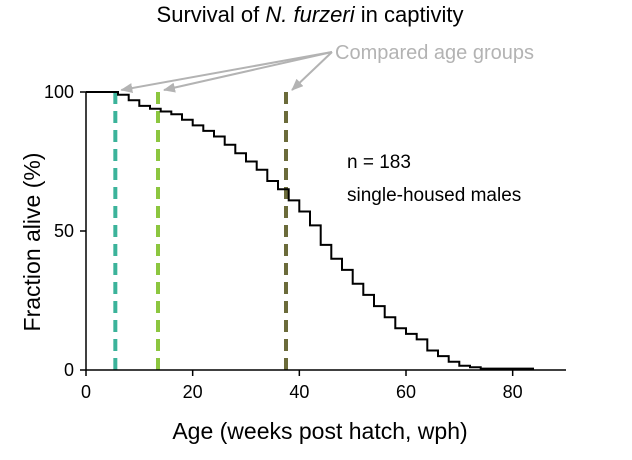 The height and width of the screenshot is (460, 632). I want to click on x-tick-label: 20, so click(193, 392).